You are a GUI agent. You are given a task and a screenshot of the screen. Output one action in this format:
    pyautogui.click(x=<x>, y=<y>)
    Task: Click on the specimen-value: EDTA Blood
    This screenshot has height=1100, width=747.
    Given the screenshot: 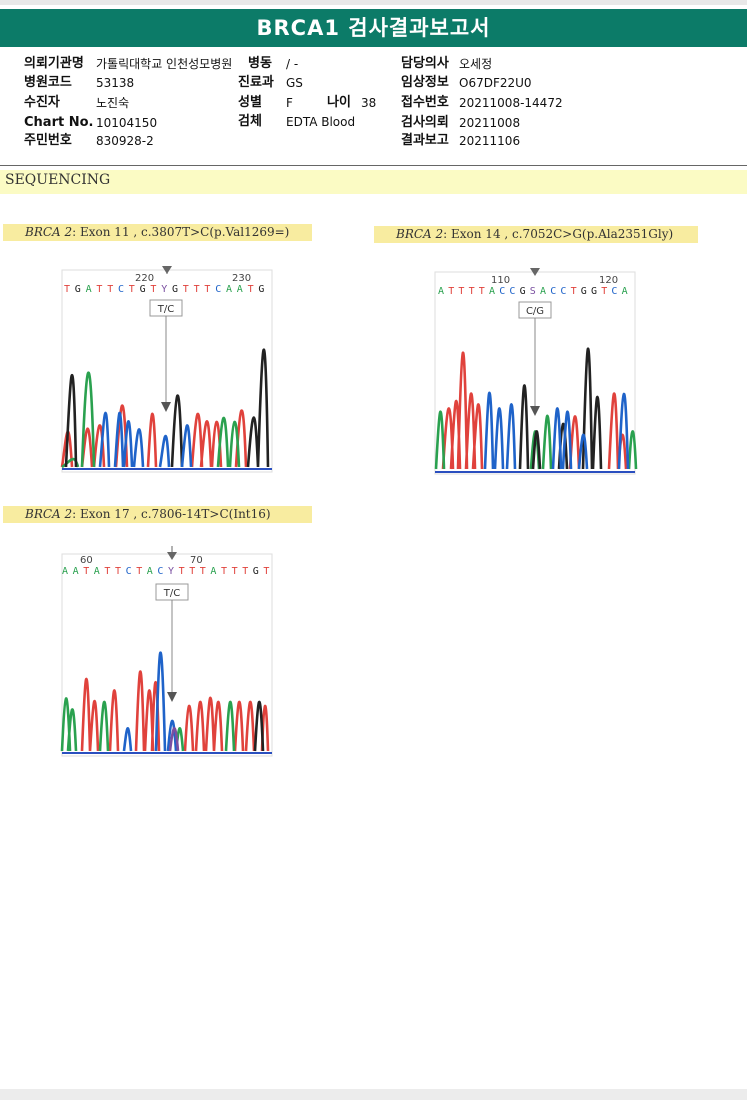 What is the action you would take?
    pyautogui.click(x=321, y=122)
    